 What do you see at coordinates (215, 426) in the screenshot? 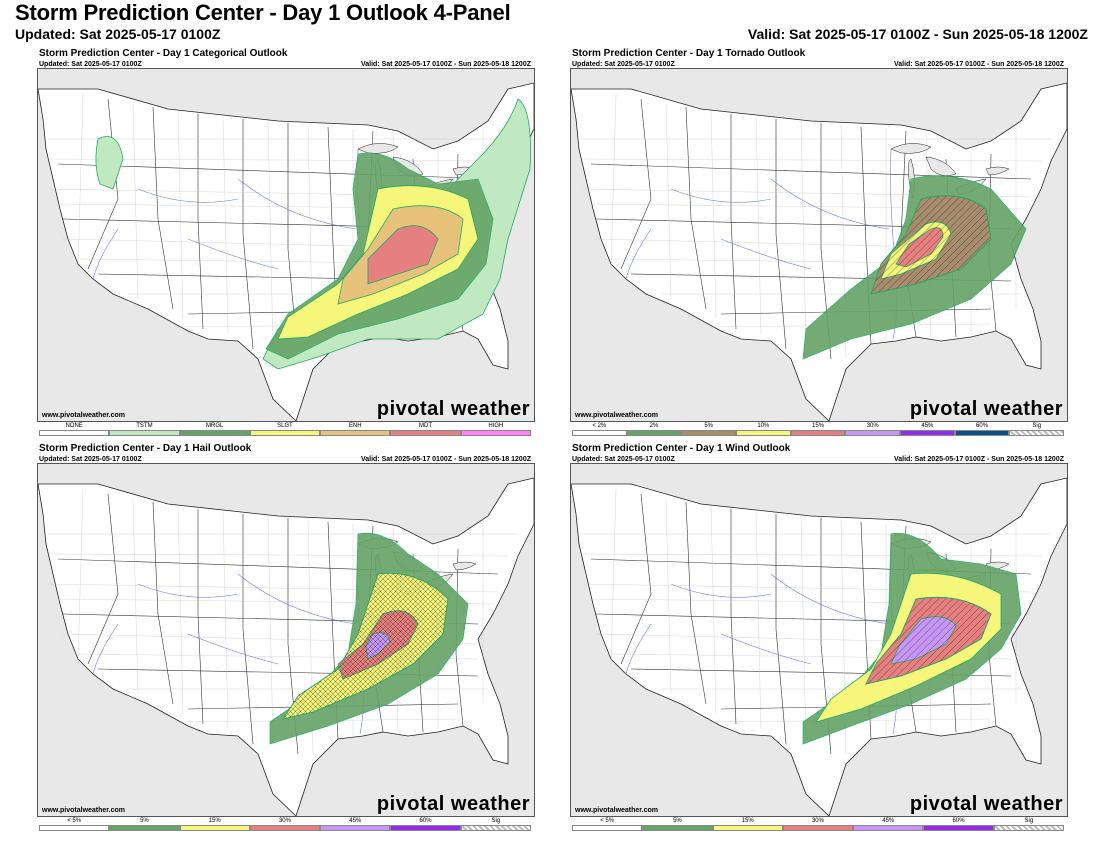
I see `legend-label: MRGL` at bounding box center [215, 426].